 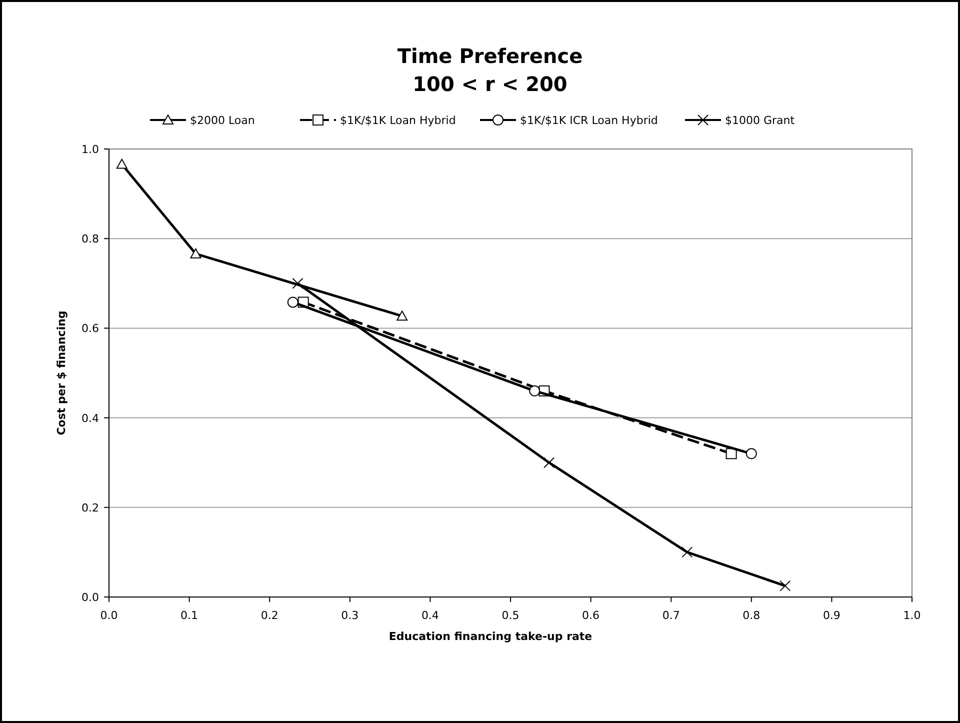 I want to click on legend-label: $1K/$1K Loan Hybrid, so click(x=398, y=120).